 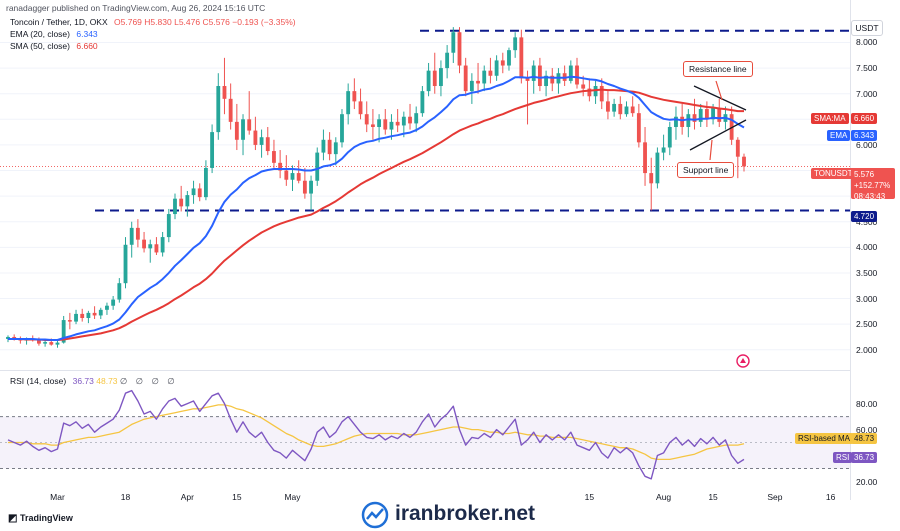 What do you see at coordinates (850, 250) in the screenshot?
I see `price-axis-border` at bounding box center [850, 250].